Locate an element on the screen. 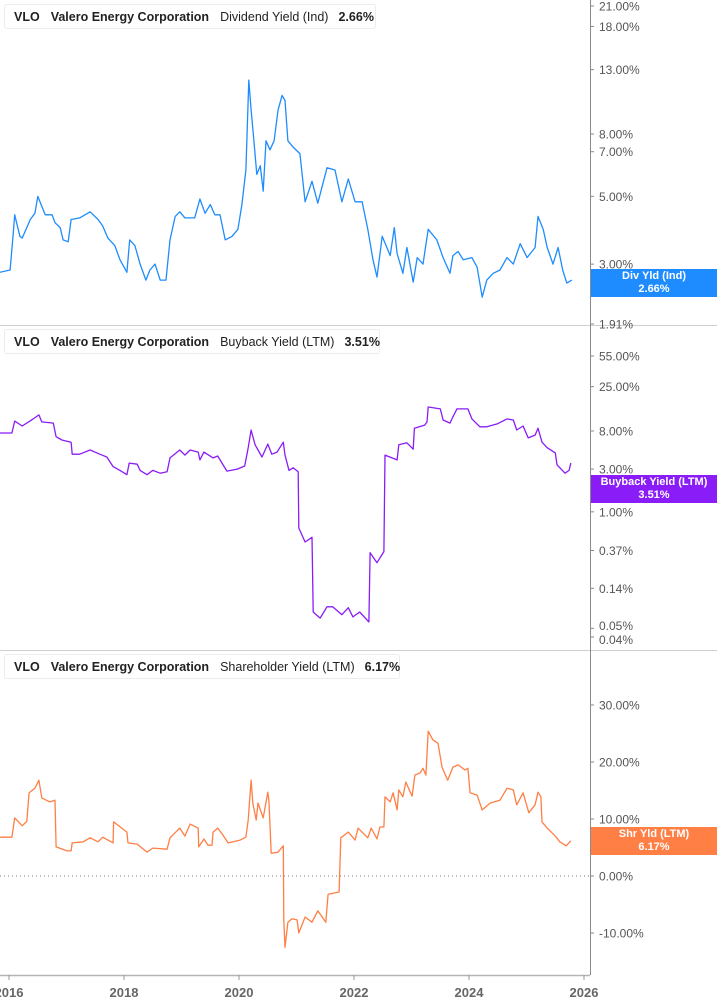 The image size is (717, 1005). tag-label: Buyback Yield (LTM) is located at coordinates (654, 482).